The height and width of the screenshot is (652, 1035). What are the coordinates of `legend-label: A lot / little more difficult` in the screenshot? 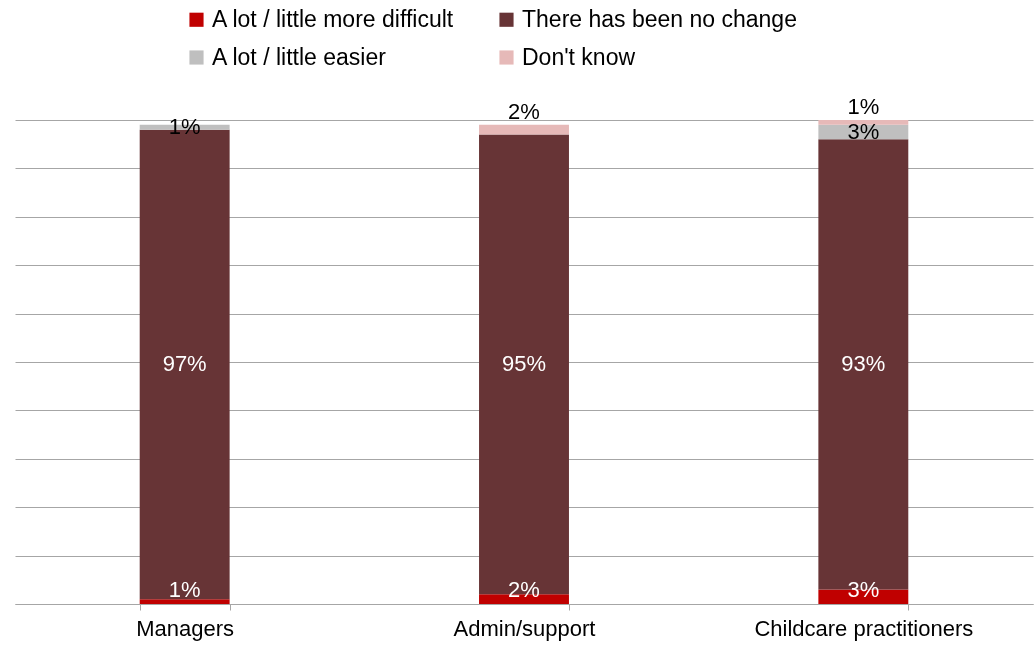 It's located at (333, 18).